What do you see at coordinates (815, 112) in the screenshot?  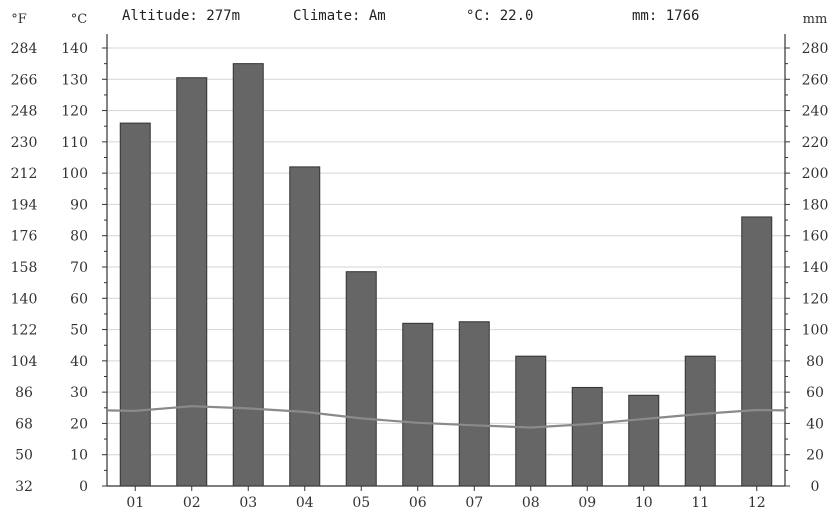 I see `mm-tick-label: 240` at bounding box center [815, 112].